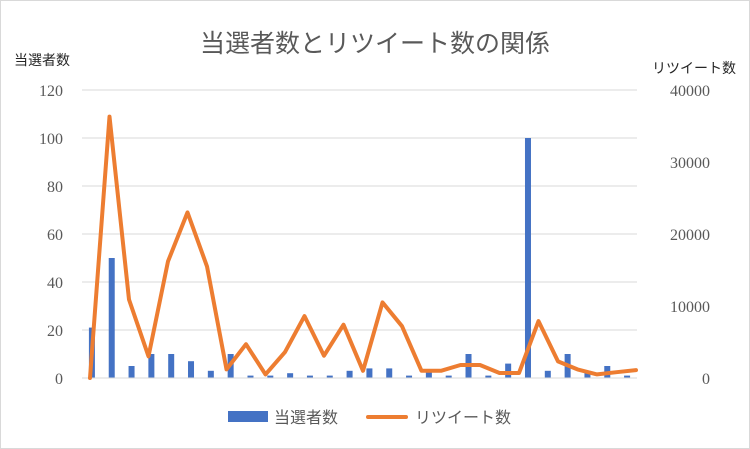 This screenshot has height=449, width=750. Describe the element at coordinates (42, 61) in the screenshot. I see `y-axis-left-label: 当選者数` at that location.